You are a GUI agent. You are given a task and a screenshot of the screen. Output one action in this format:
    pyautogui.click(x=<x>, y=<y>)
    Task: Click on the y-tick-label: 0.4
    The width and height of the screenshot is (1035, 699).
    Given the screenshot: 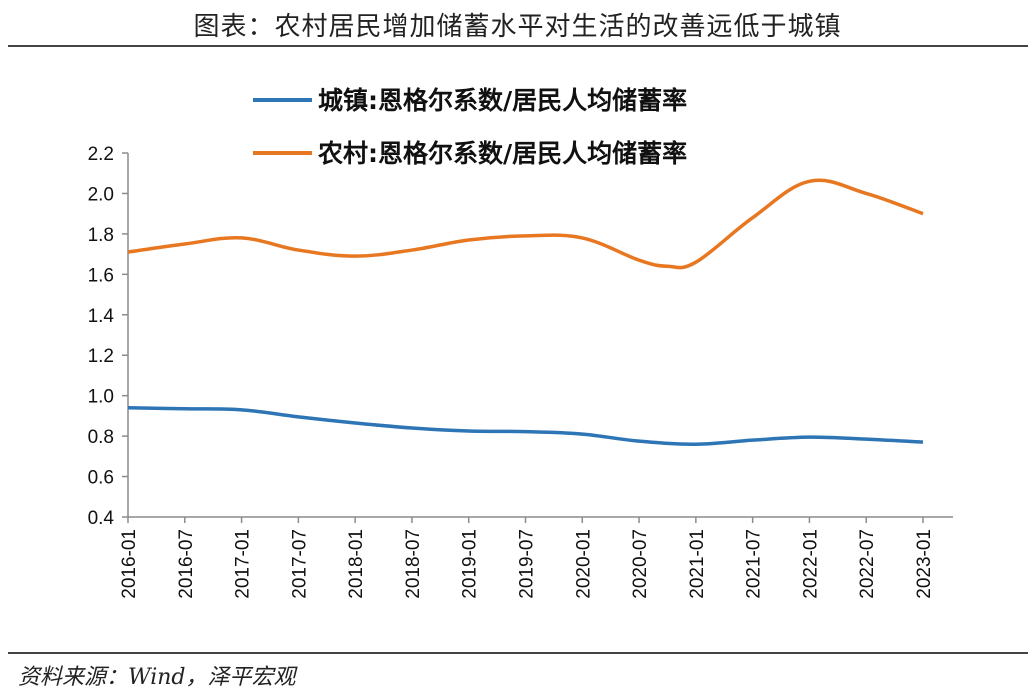 What is the action you would take?
    pyautogui.click(x=101, y=518)
    